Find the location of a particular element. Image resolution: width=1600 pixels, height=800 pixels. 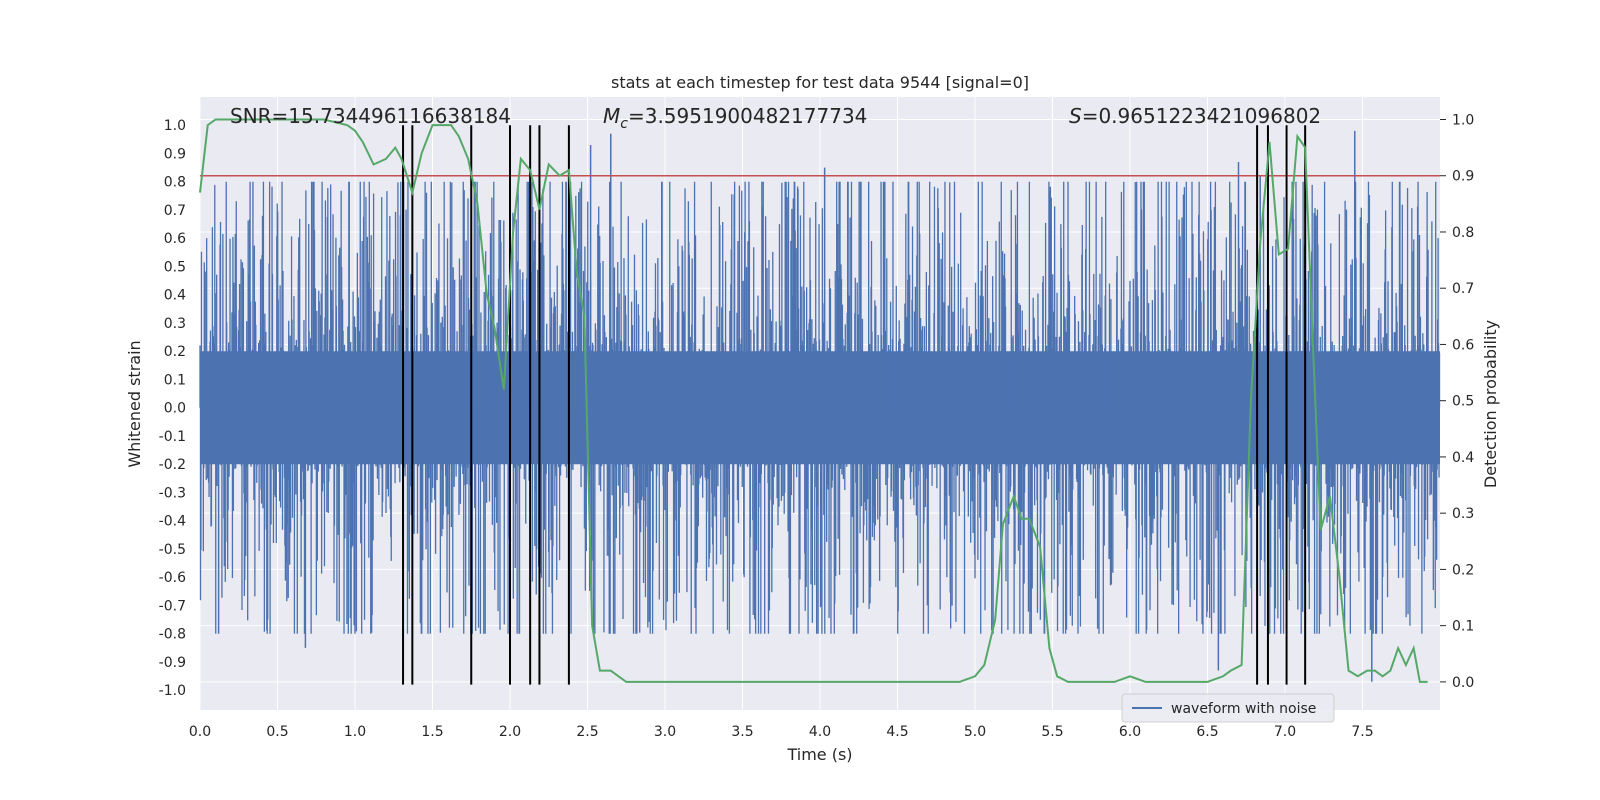

statistic-symbol: S is located at coordinates (1075, 116).